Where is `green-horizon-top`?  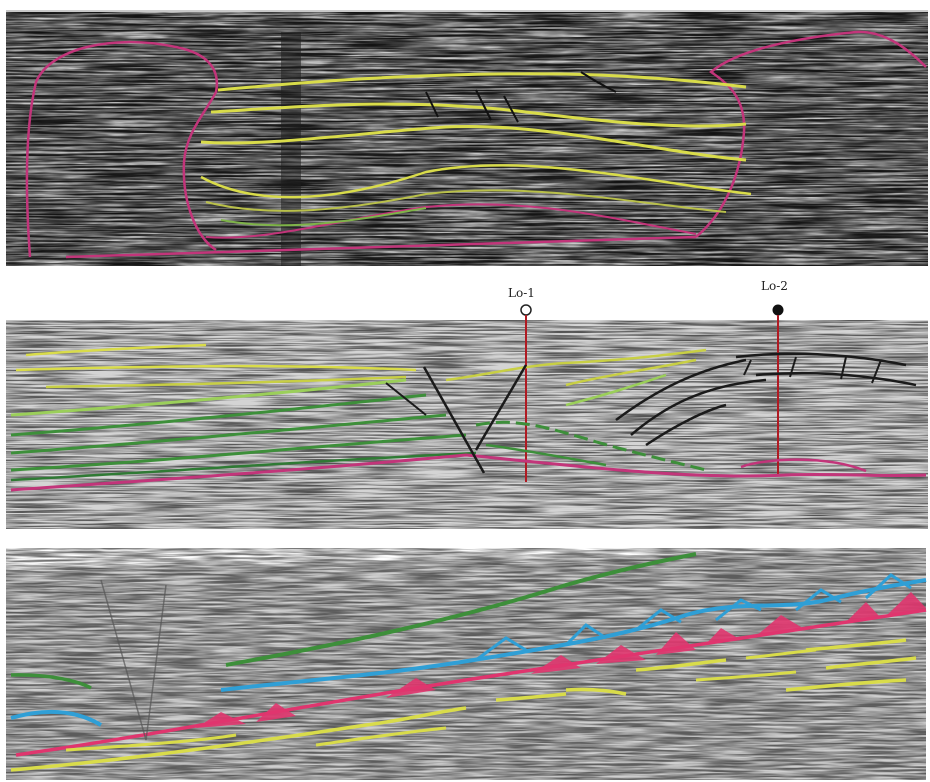
green-horizon-top is located at coordinates (323, 217).